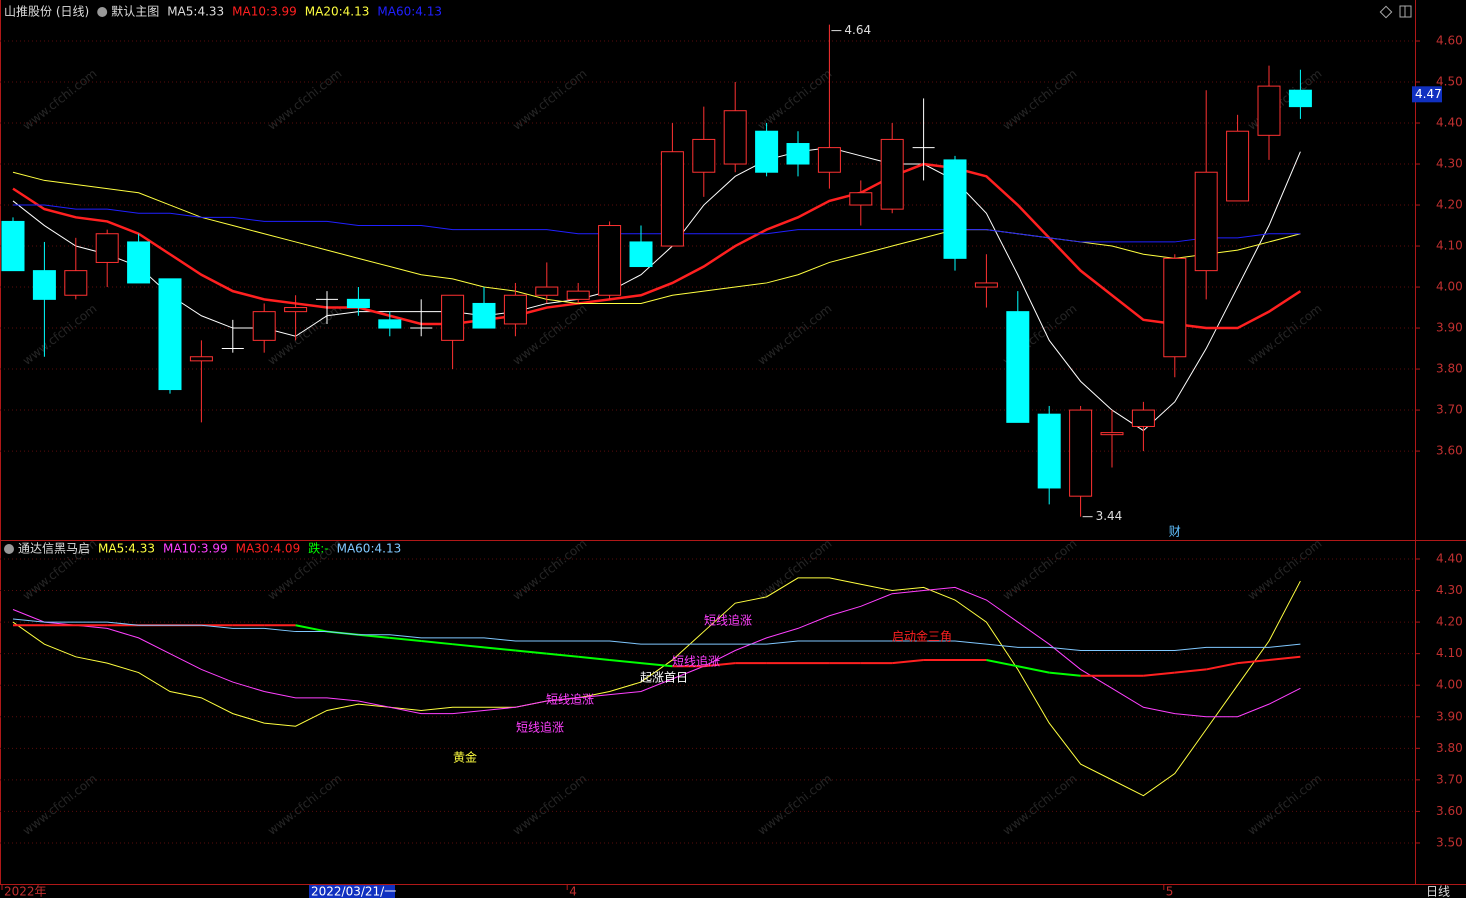 The width and height of the screenshot is (1466, 898). I want to click on cursor-box, so click(352, 891).